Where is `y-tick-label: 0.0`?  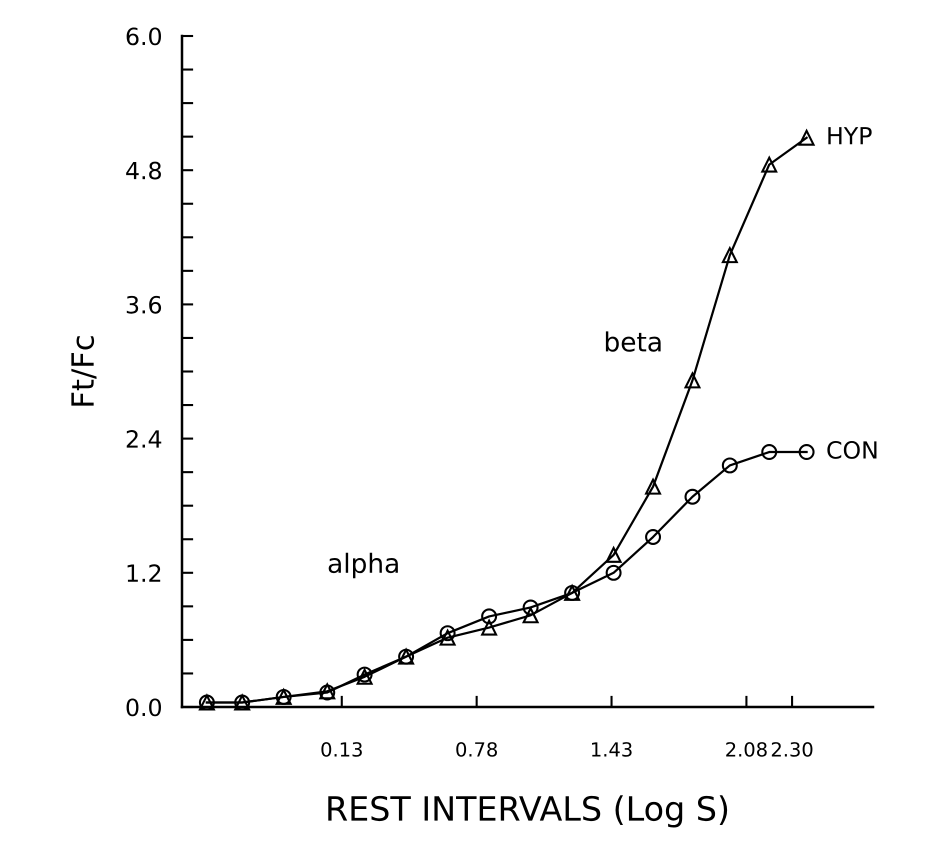 y-tick-label: 0.0 is located at coordinates (143, 707).